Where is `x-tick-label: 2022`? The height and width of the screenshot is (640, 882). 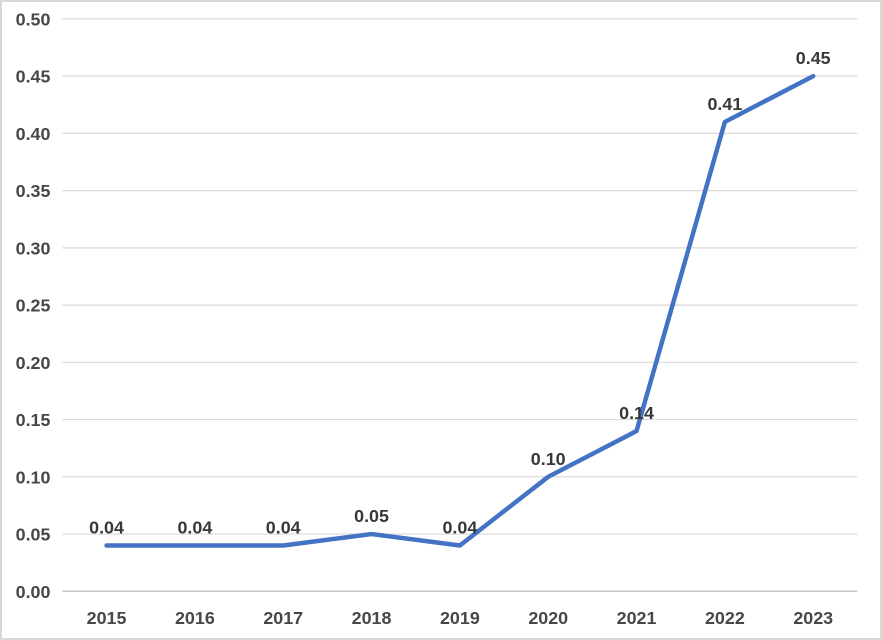
x-tick-label: 2022 is located at coordinates (725, 618).